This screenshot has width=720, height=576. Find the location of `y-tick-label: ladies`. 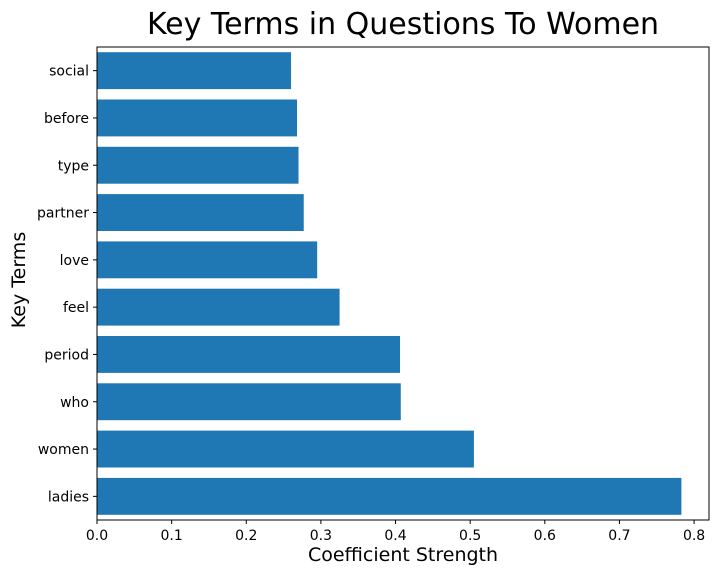

y-tick-label: ladies is located at coordinates (68, 497).